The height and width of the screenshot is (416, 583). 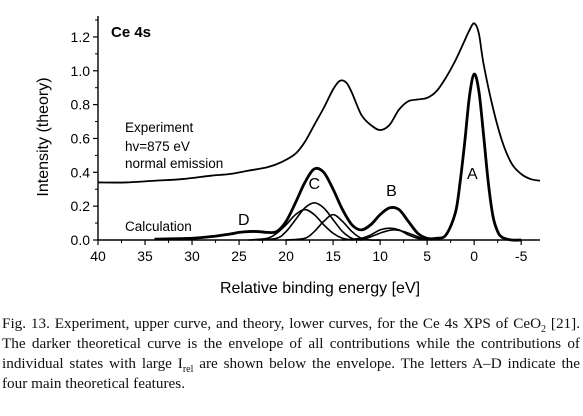 I want to click on x-tick-label: 25, so click(x=239, y=256).